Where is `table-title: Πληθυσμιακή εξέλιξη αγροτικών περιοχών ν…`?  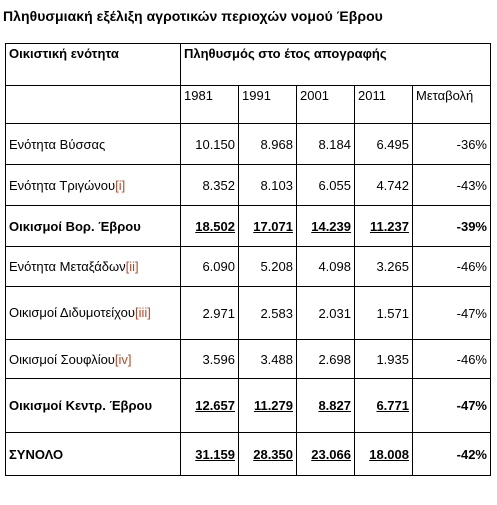
table-title: Πληθυσμιακή εξέλιξη αγροτικών περιοχών ν… is located at coordinates (193, 16).